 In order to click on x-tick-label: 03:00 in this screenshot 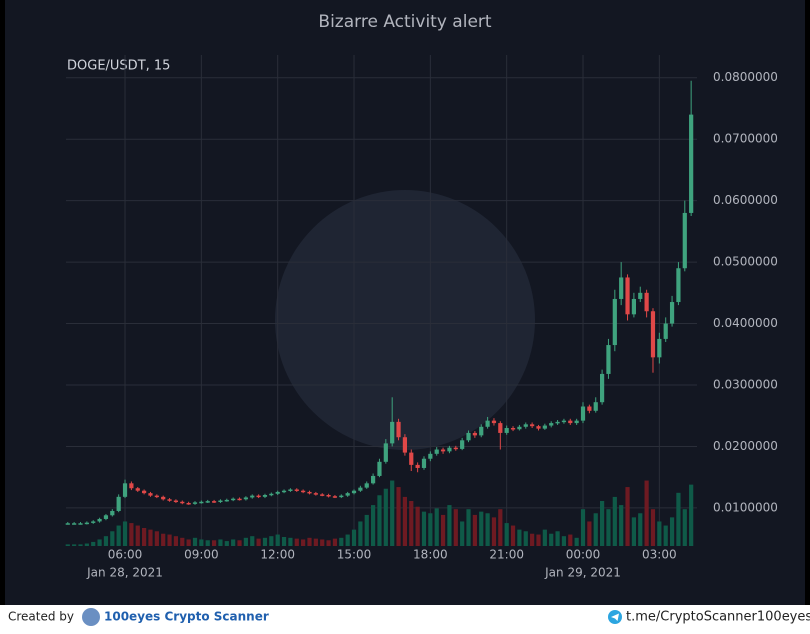, I will do `click(659, 555)`.